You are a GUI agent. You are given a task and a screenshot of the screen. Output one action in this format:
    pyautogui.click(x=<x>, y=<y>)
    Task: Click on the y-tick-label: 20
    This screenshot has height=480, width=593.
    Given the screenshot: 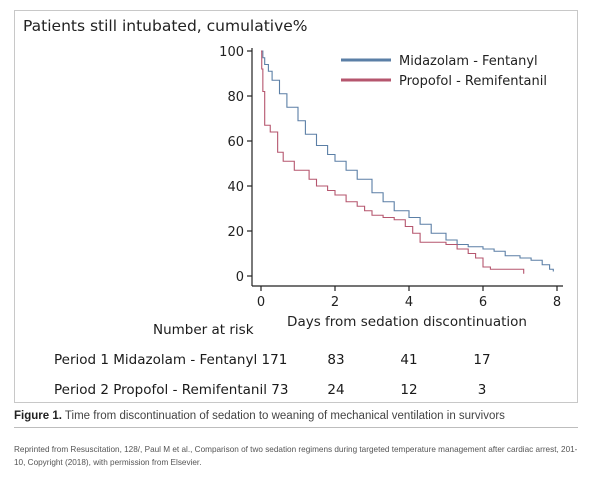 What is the action you would take?
    pyautogui.click(x=235, y=232)
    